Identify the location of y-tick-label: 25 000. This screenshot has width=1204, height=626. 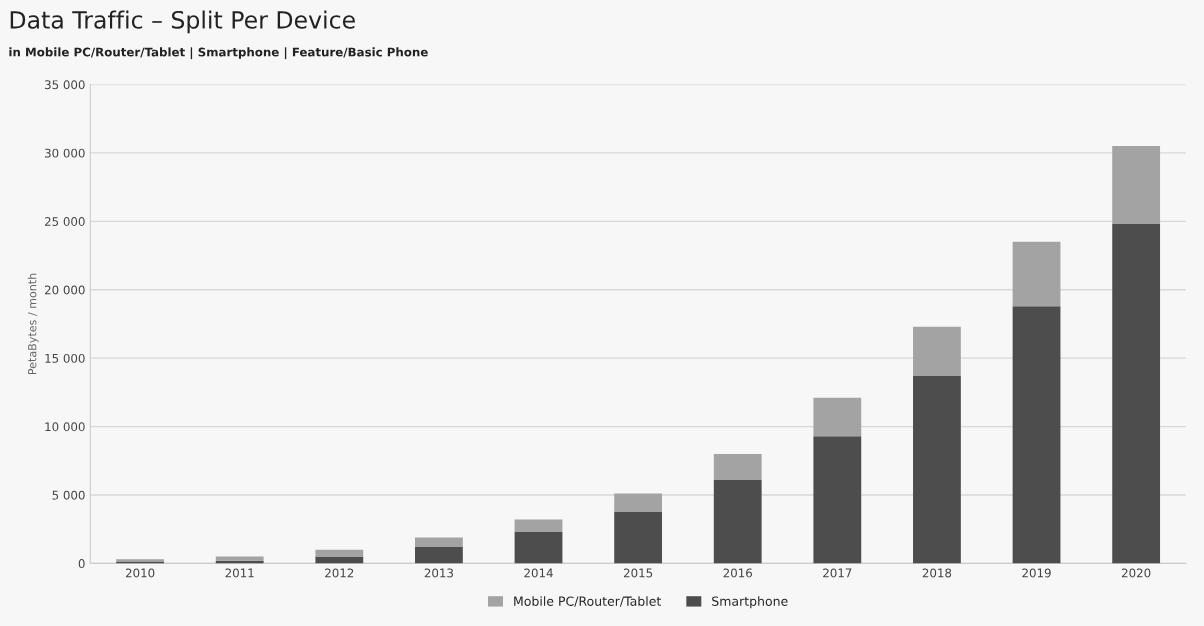
(65, 221).